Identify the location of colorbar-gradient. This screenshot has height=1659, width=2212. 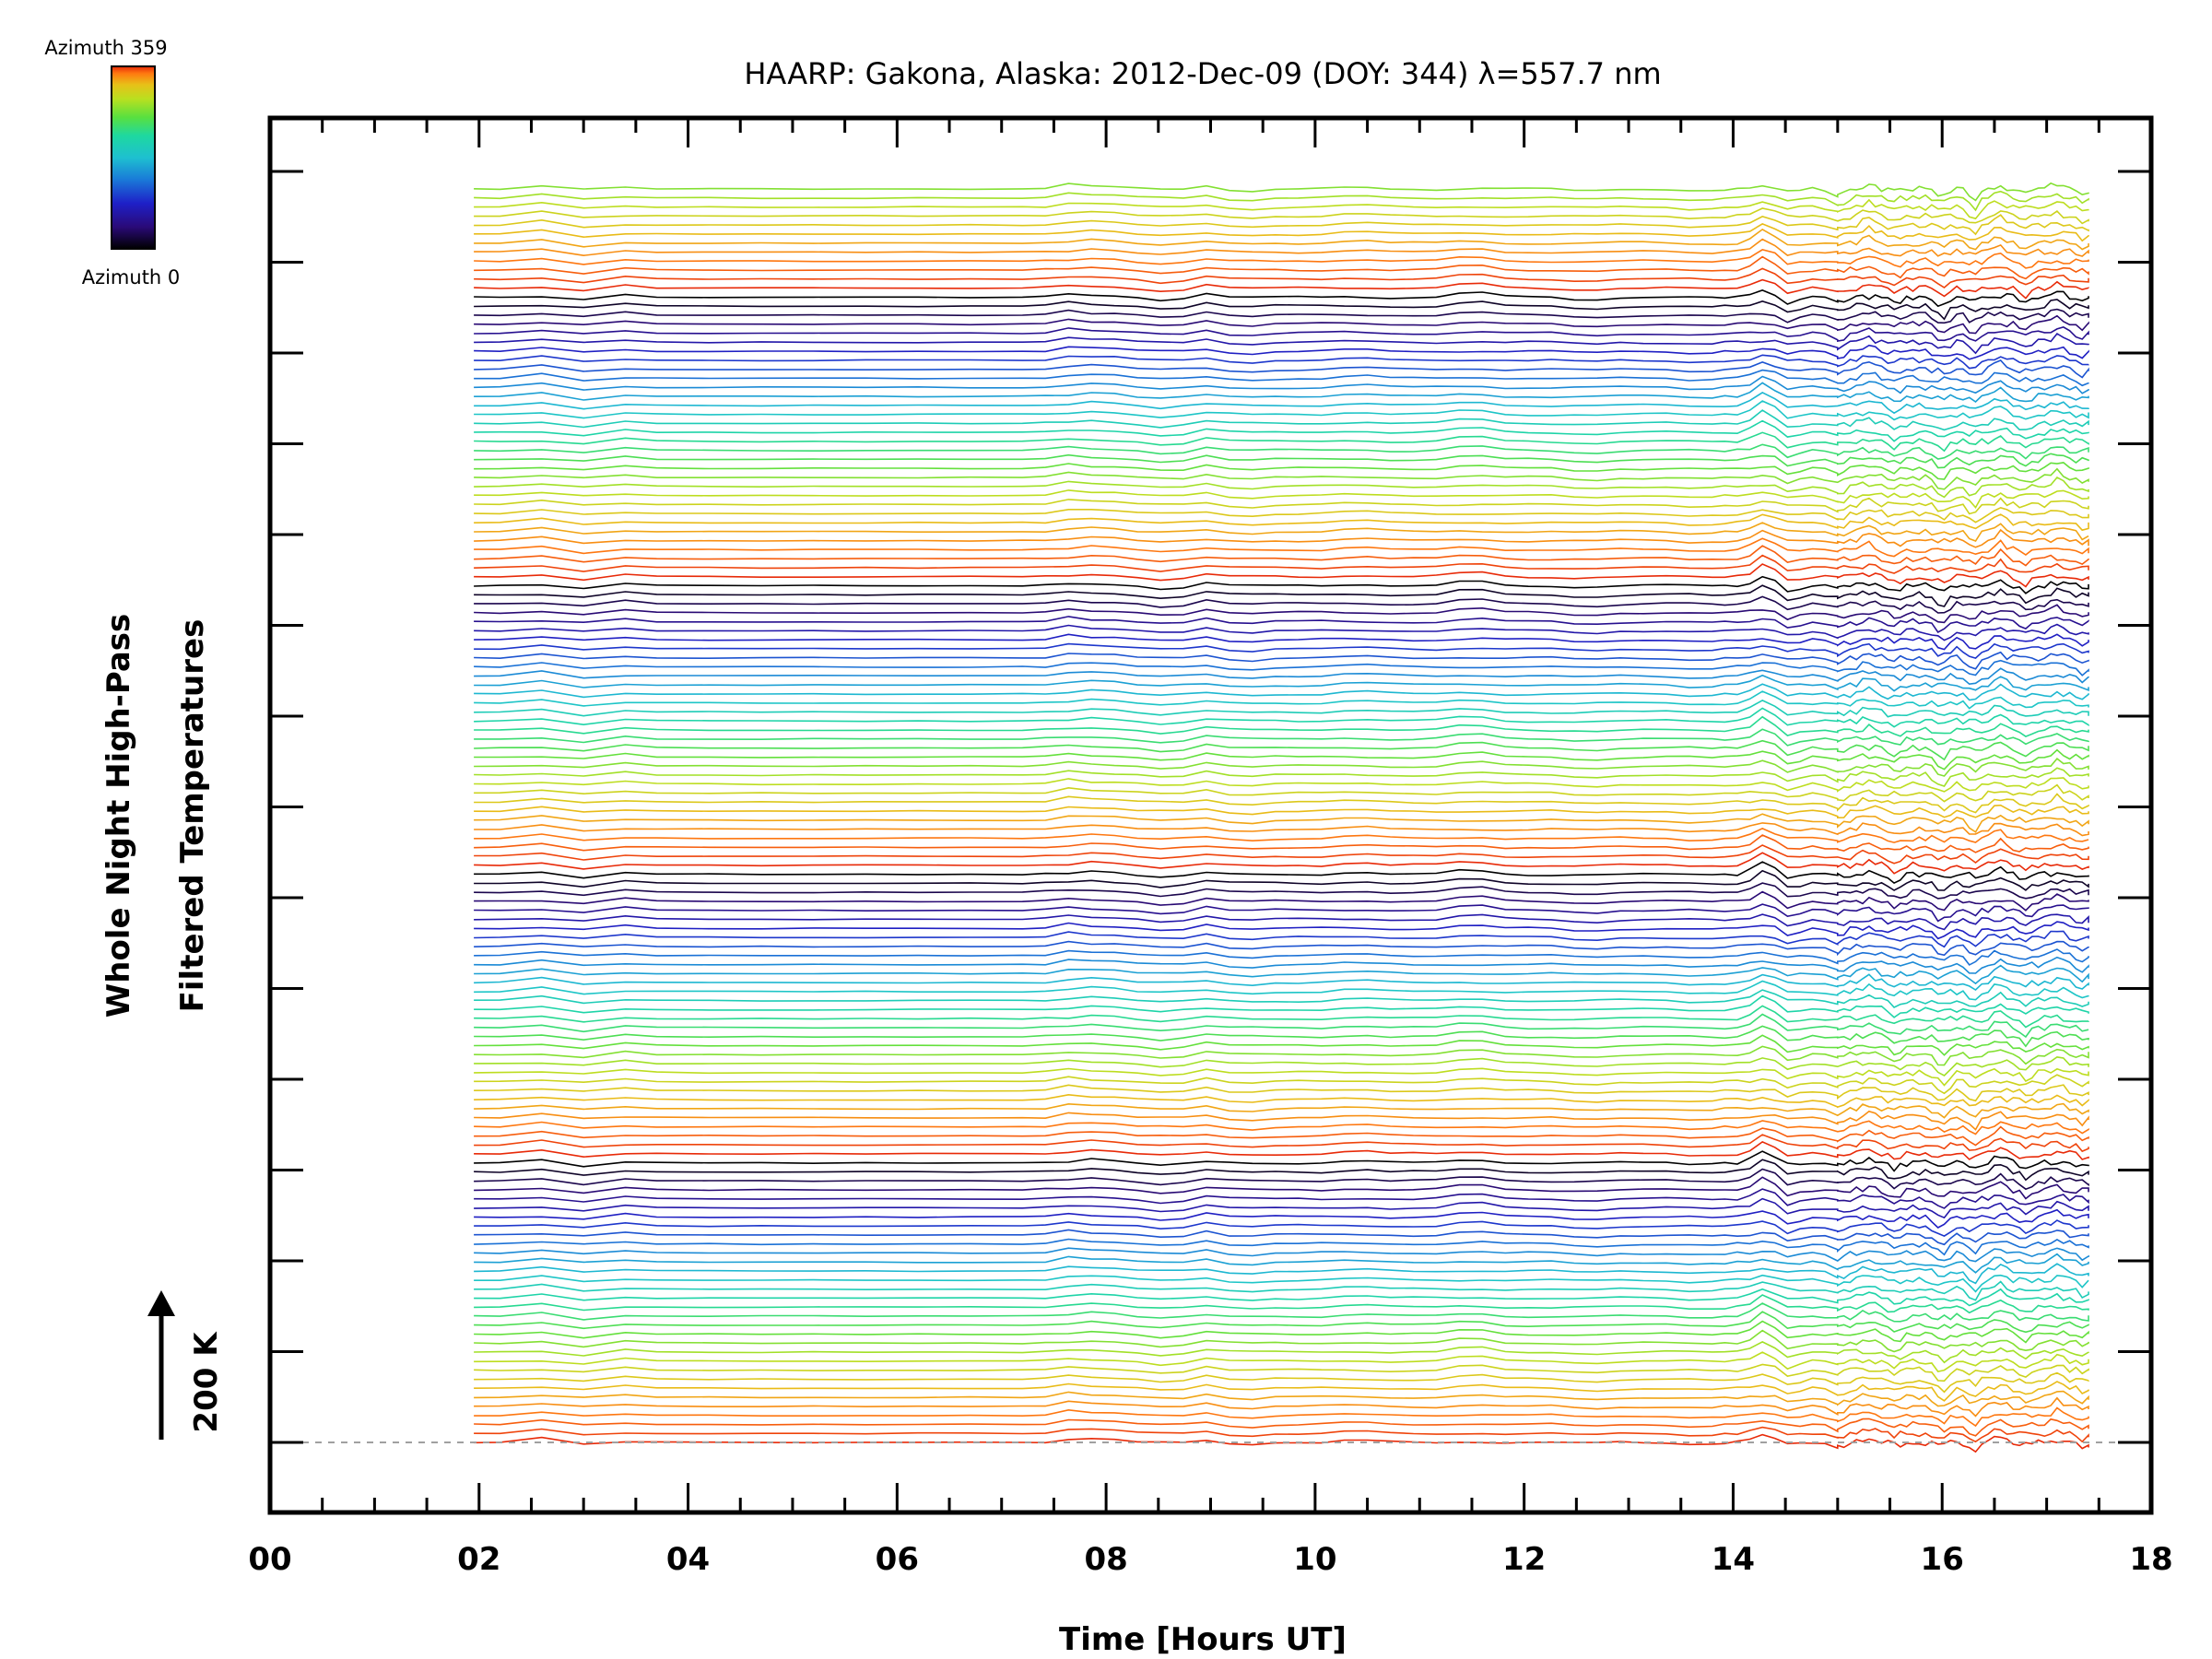
(133, 157).